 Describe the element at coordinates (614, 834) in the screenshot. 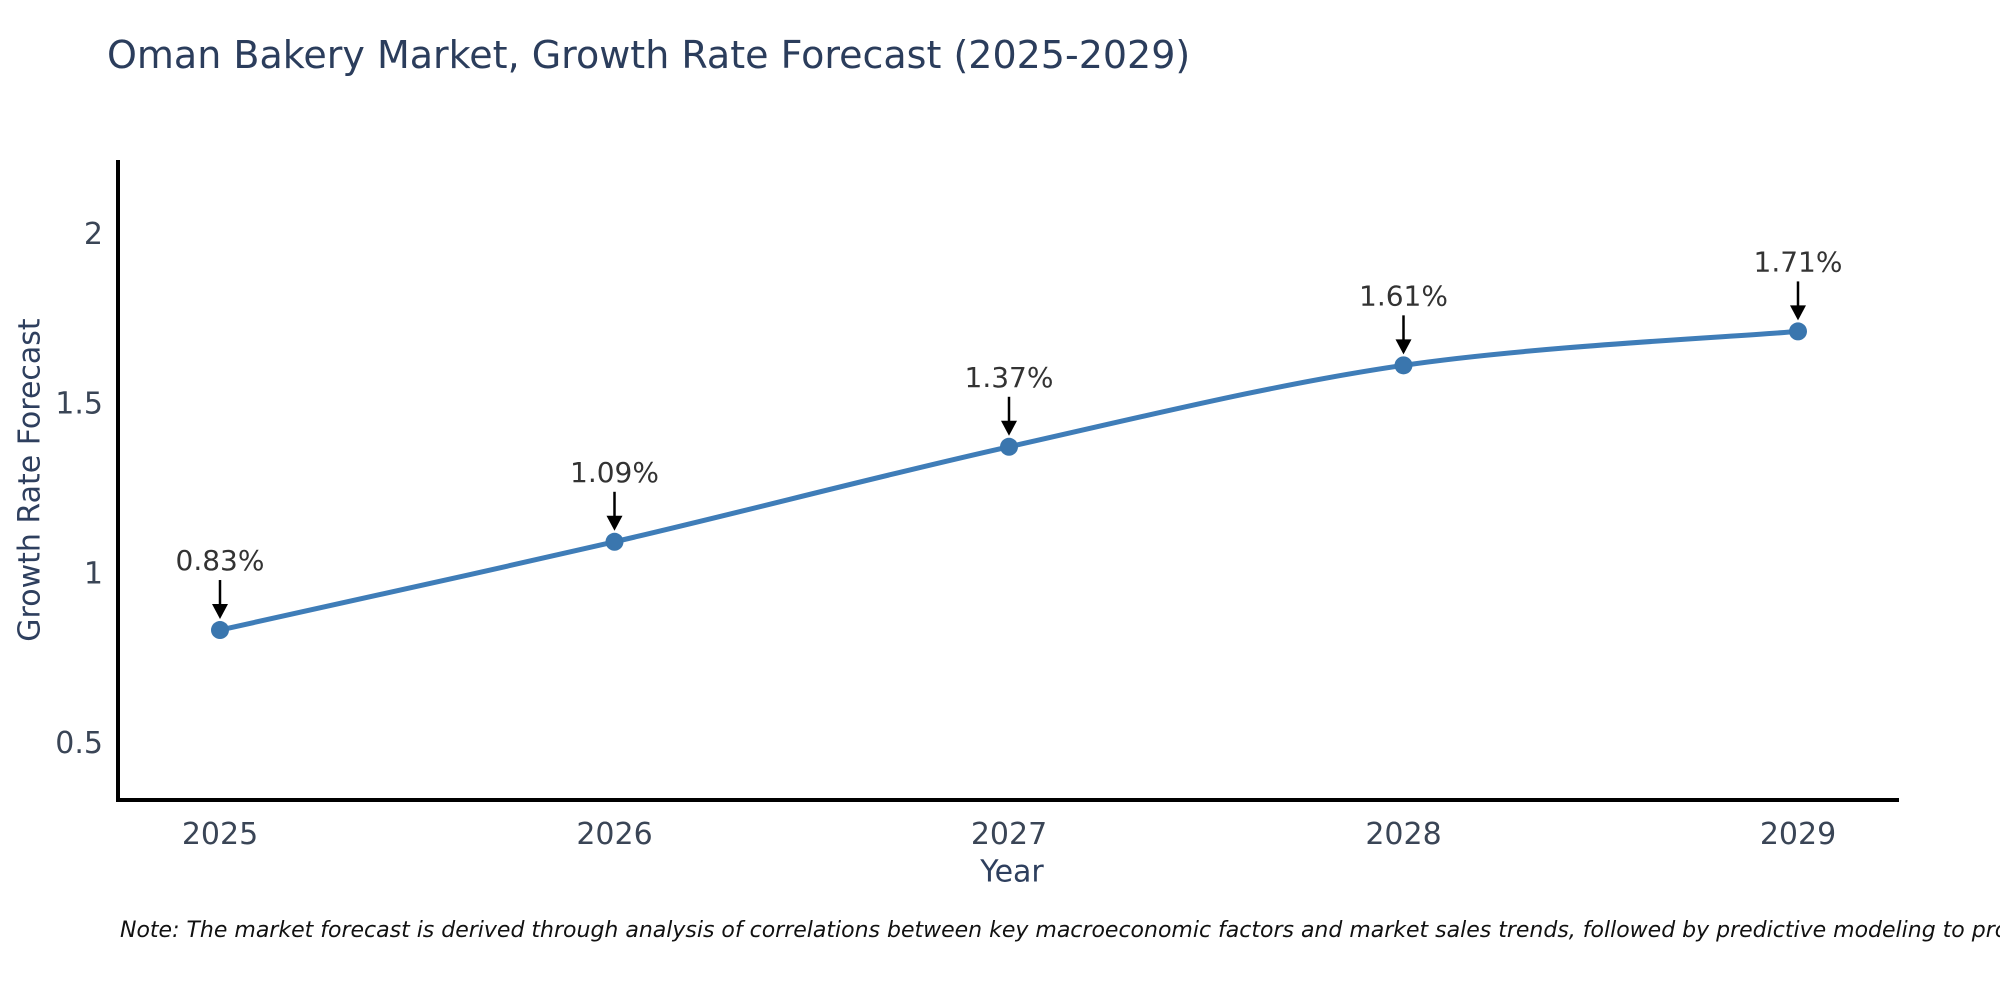

I see `x-tick-label: 2026` at that location.